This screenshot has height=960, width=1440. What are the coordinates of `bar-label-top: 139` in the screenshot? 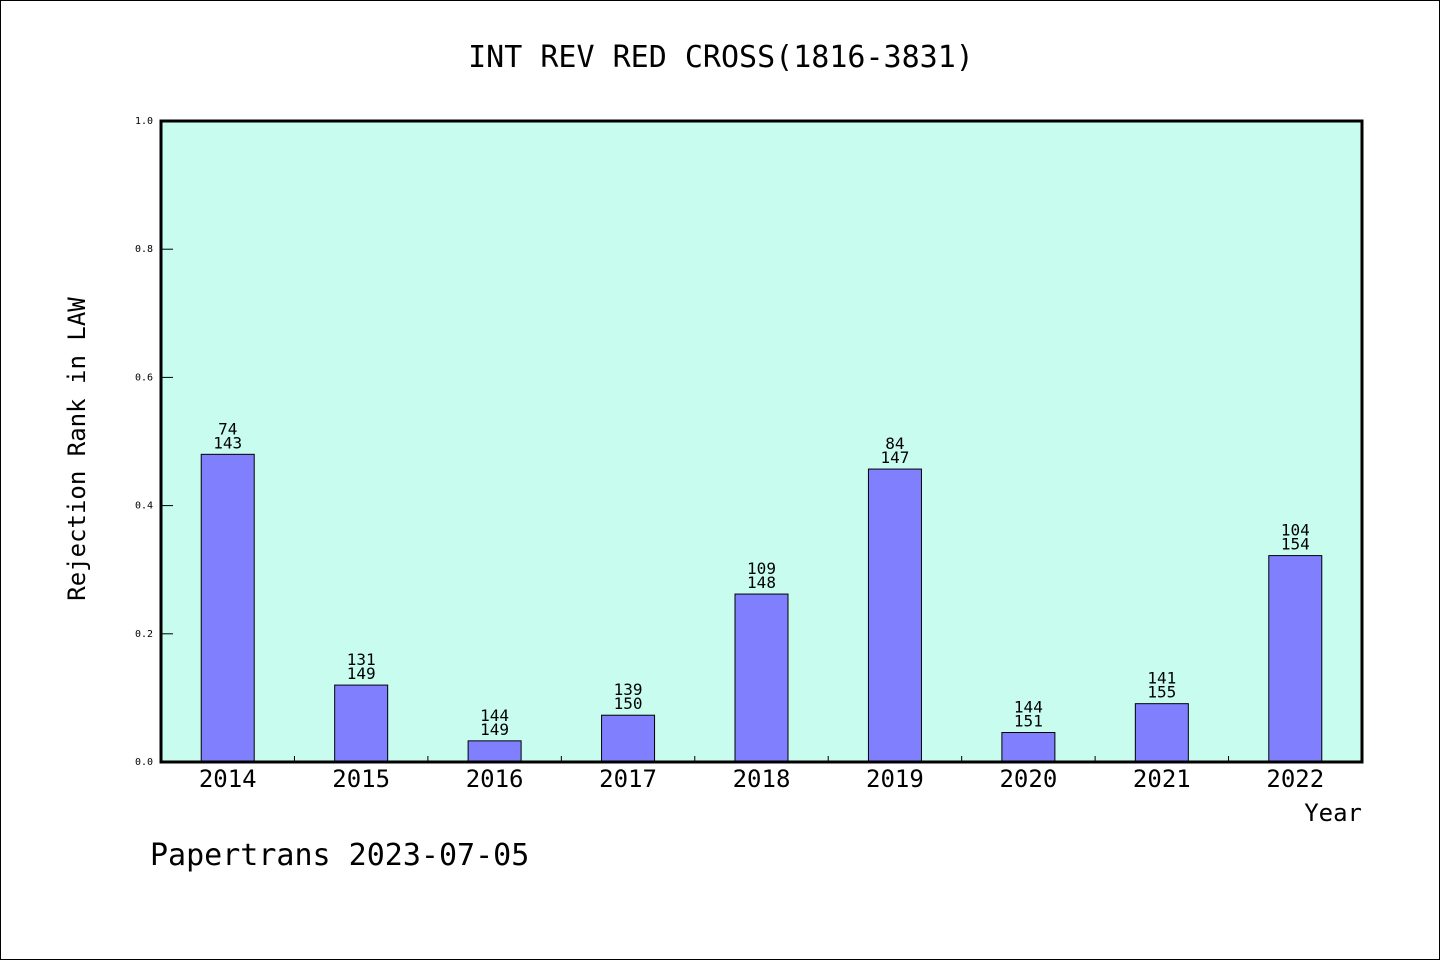 It's located at (628, 689).